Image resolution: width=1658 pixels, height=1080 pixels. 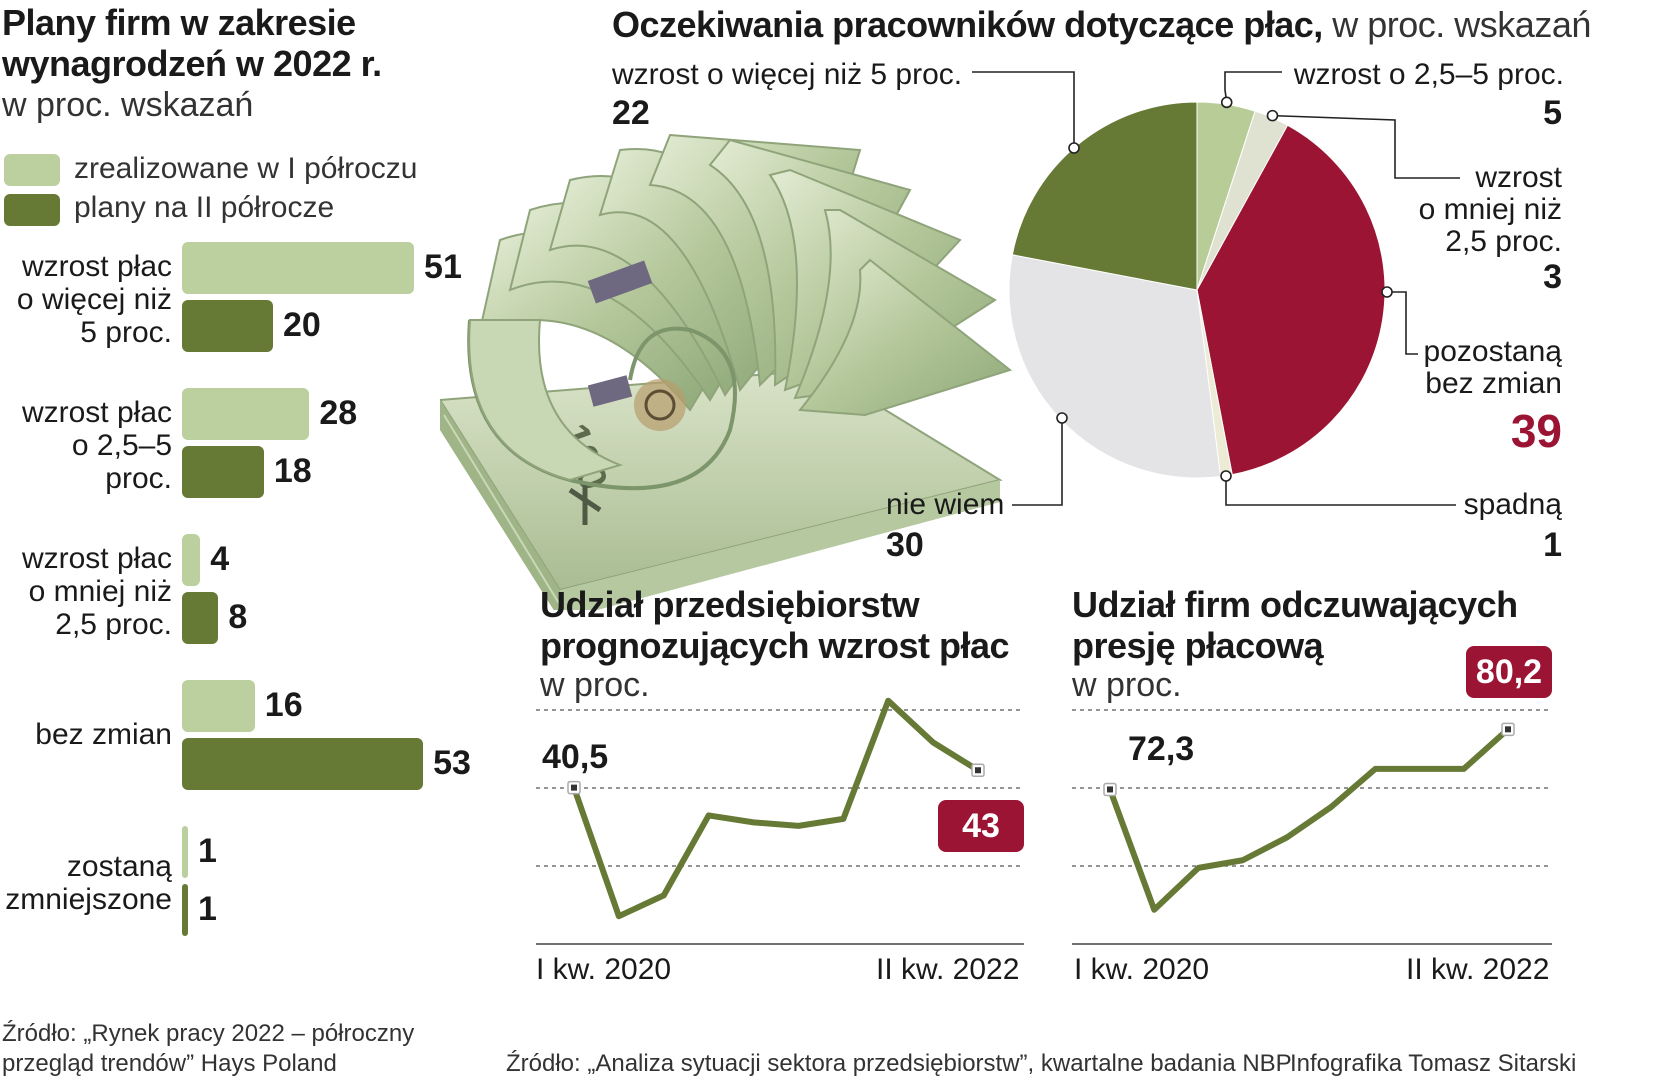 What do you see at coordinates (283, 705) in the screenshot?
I see `bar-value-label: 16` at bounding box center [283, 705].